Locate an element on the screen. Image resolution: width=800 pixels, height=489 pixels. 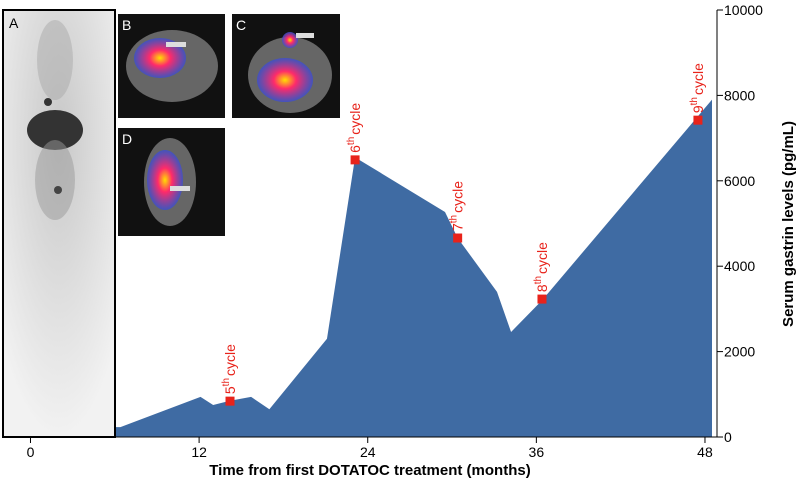
panel-label: D is located at coordinates (127, 139).